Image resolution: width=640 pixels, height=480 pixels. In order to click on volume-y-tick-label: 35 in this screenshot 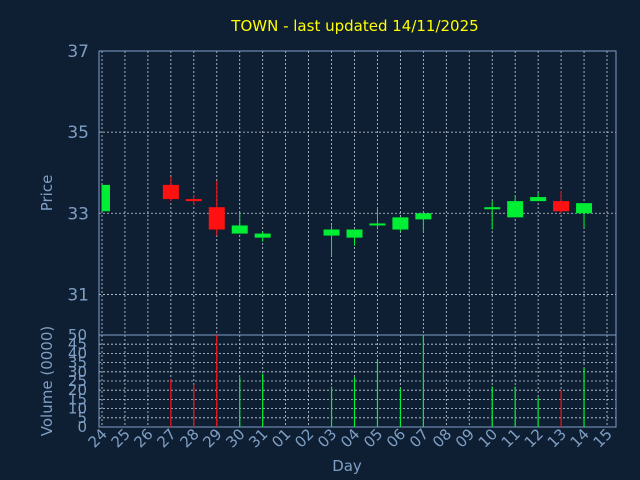, I will do `click(77, 363)`.